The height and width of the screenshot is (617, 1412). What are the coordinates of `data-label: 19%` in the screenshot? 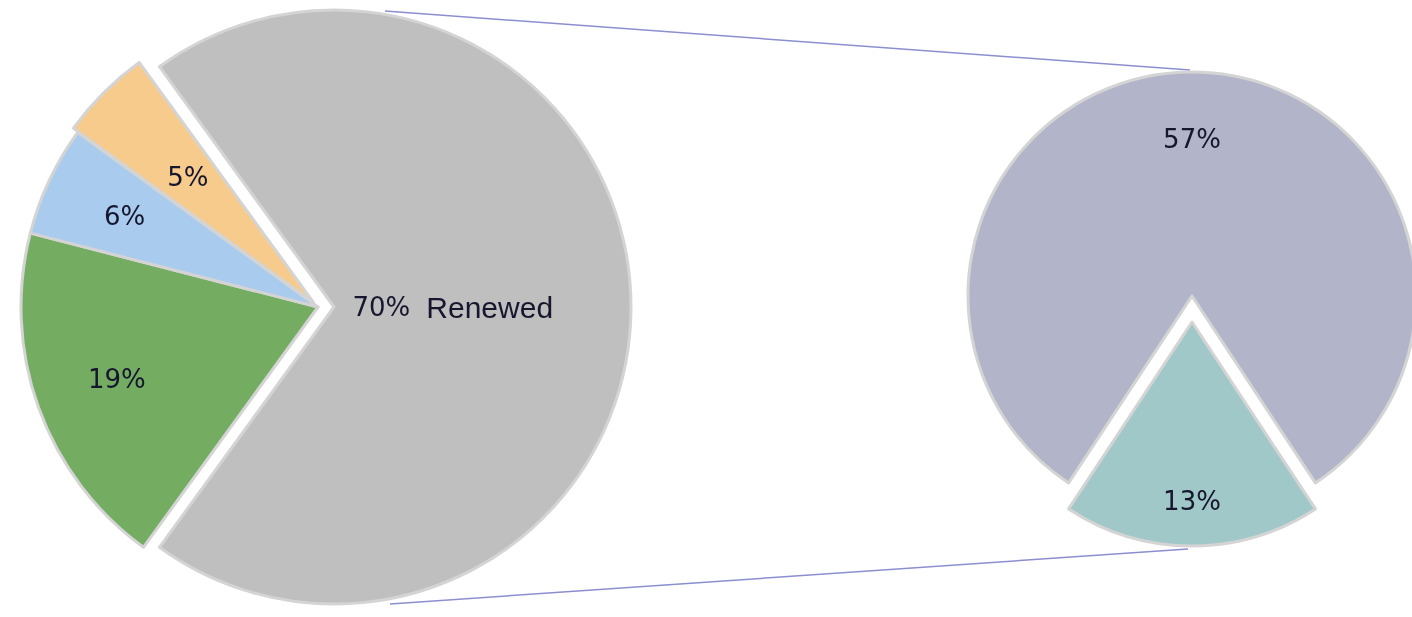 It's located at (116, 379).